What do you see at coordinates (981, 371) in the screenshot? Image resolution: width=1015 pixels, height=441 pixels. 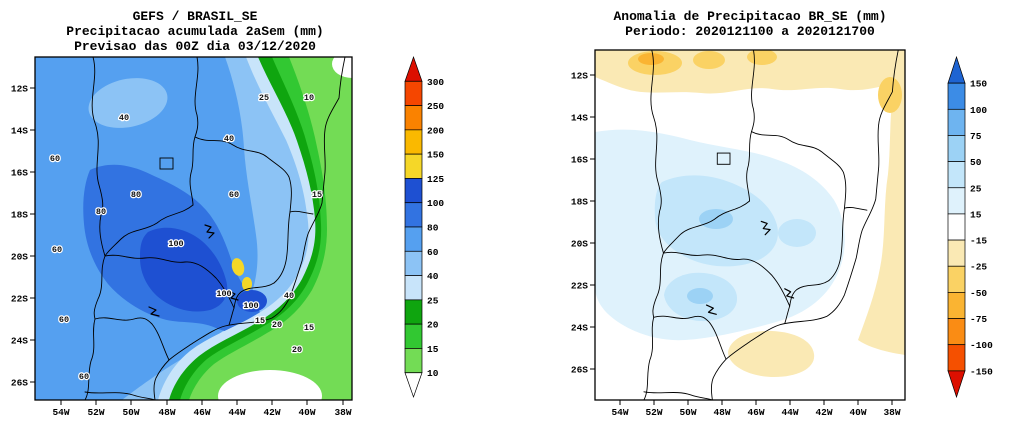 I see `colorbar-label: -150` at bounding box center [981, 371].